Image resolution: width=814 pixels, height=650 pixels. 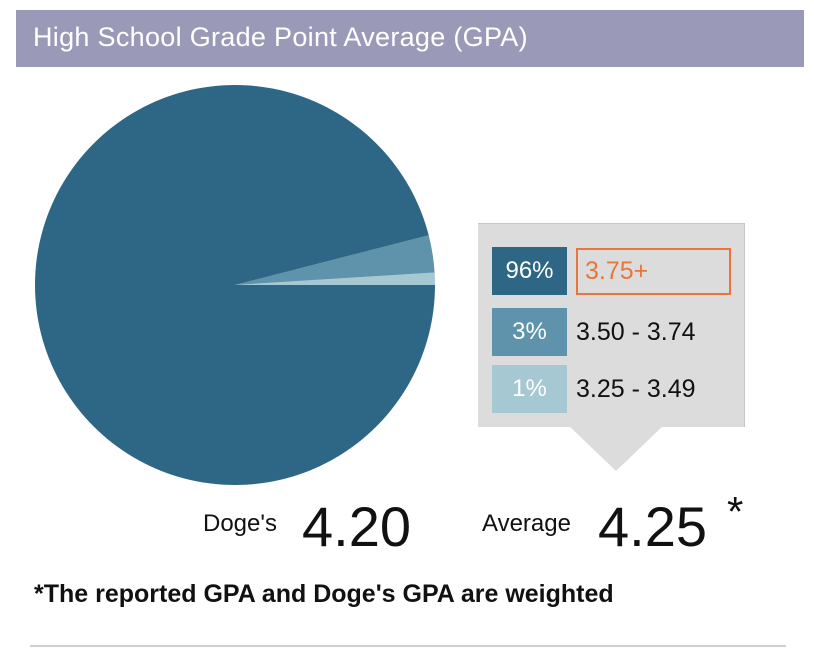 I want to click on legend-row-325-349: 1% 3.25 - 3.49, so click(x=610, y=389).